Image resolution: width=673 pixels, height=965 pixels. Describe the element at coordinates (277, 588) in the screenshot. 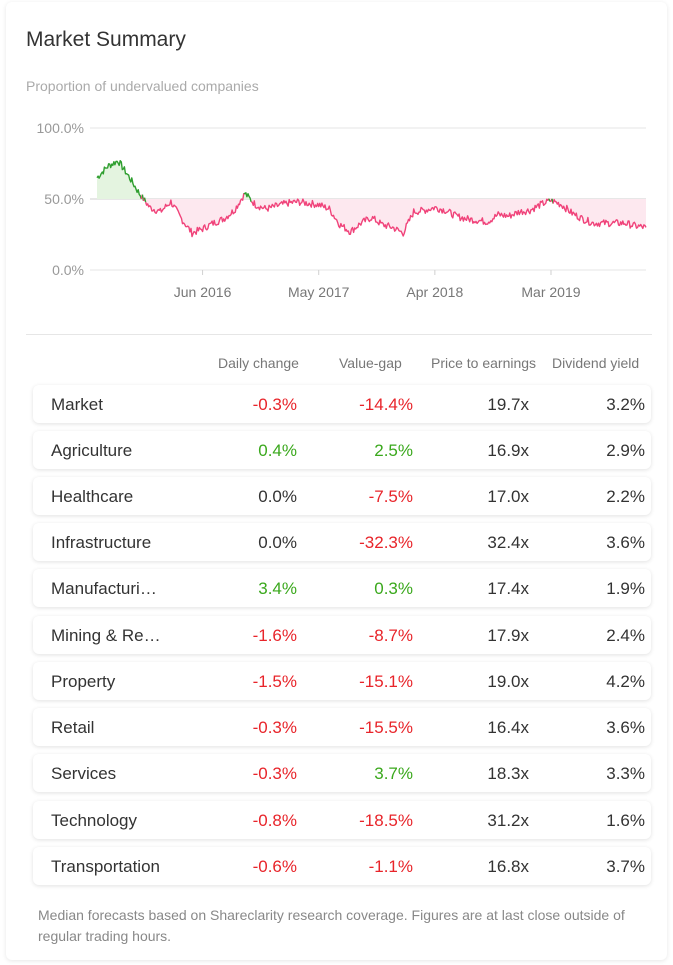

I see `daily-change-value: 3.4%` at that location.